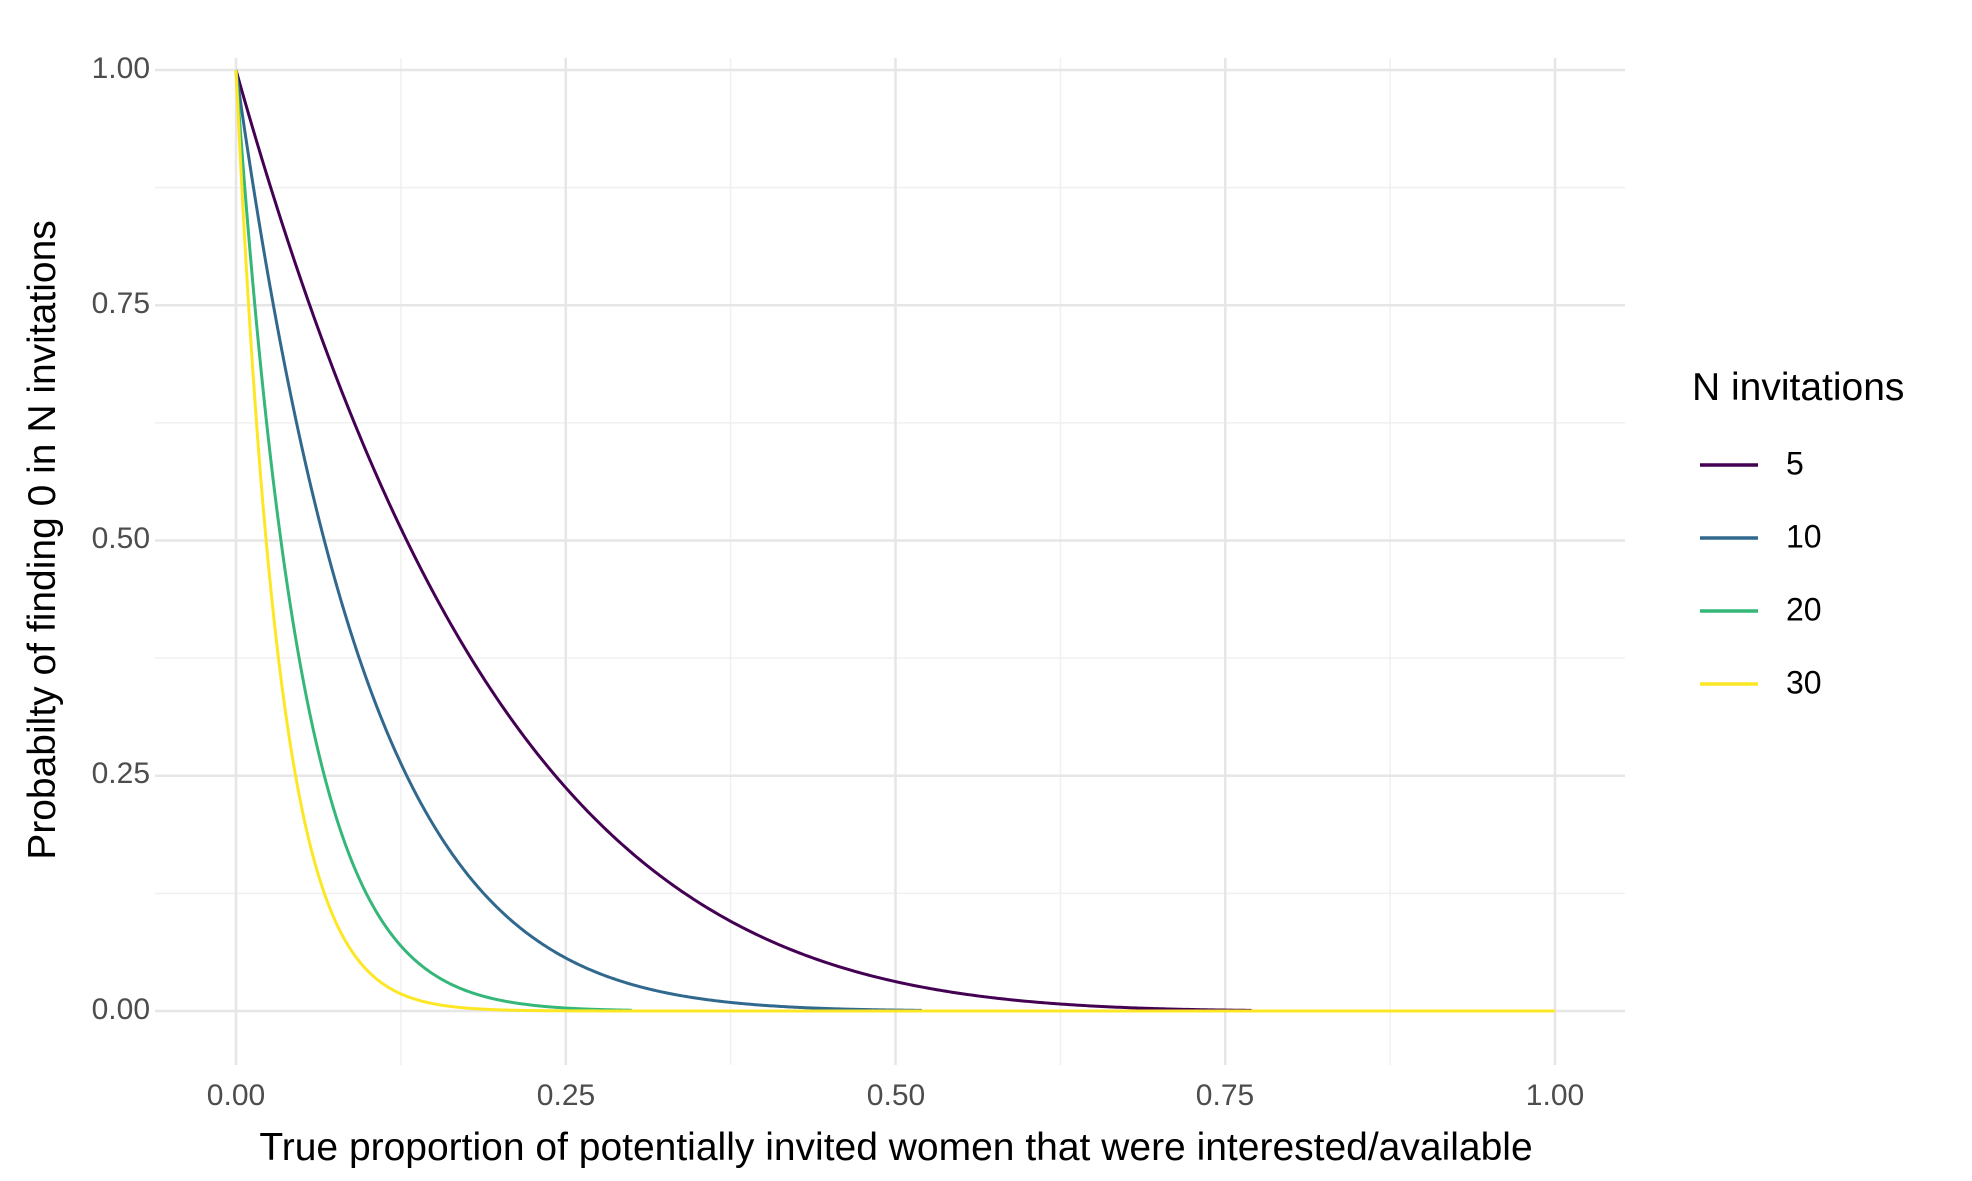  I want to click on y-tick-label: 0.75, so click(121, 303).